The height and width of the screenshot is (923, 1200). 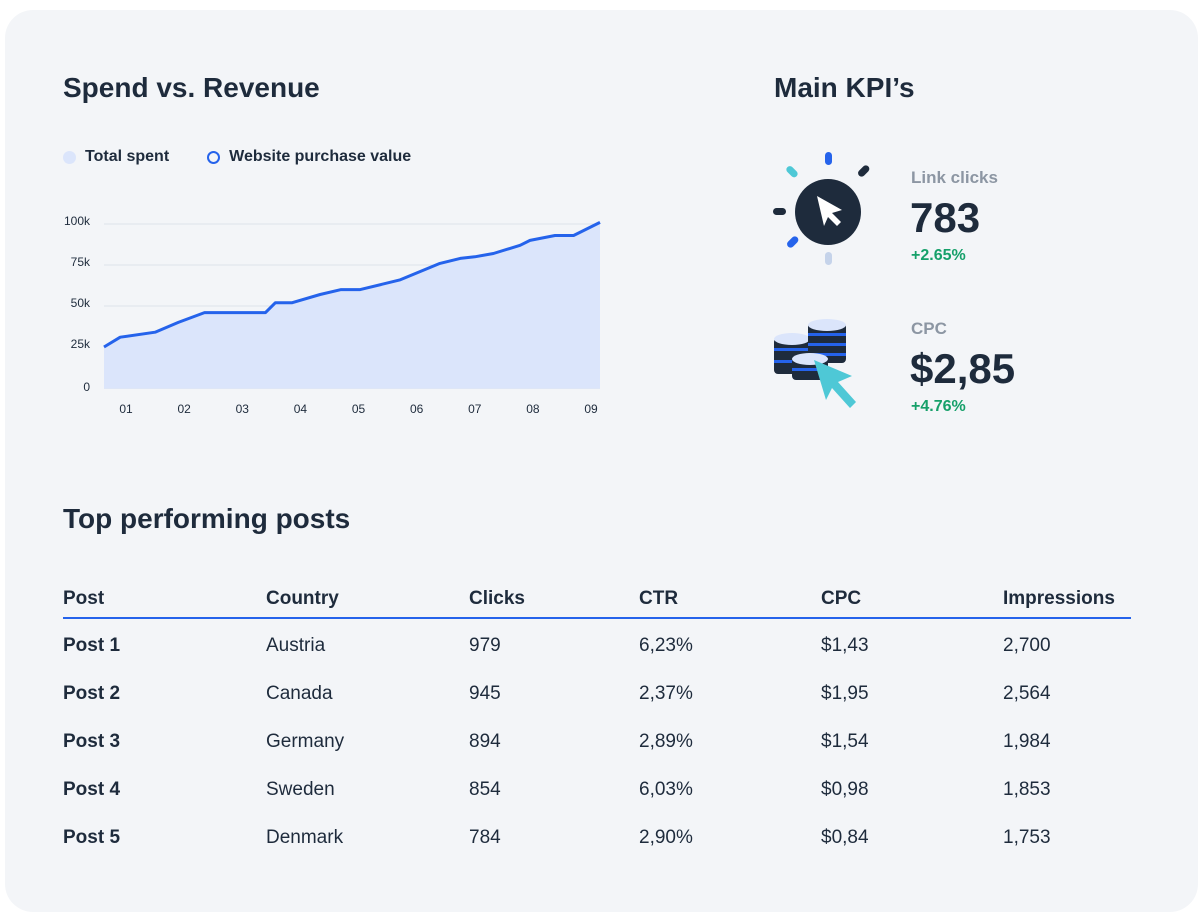 What do you see at coordinates (666, 837) in the screenshot?
I see `cell-ctr: 2,90%` at bounding box center [666, 837].